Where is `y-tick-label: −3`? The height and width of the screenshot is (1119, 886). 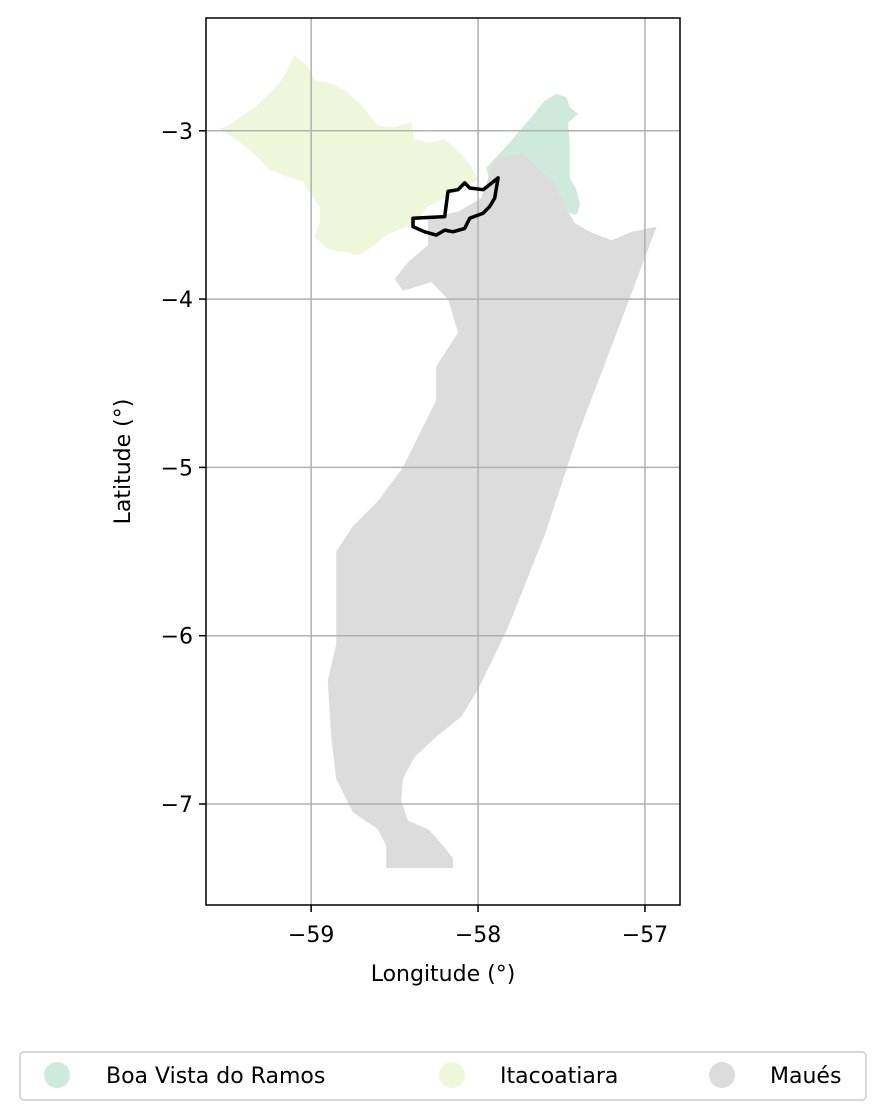
y-tick-label: −3 is located at coordinates (177, 132).